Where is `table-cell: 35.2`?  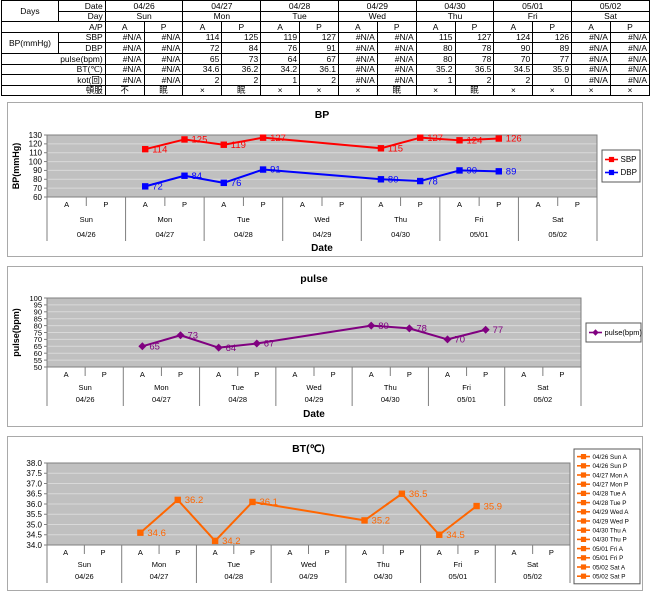
table-cell: 35.2 is located at coordinates (435, 69).